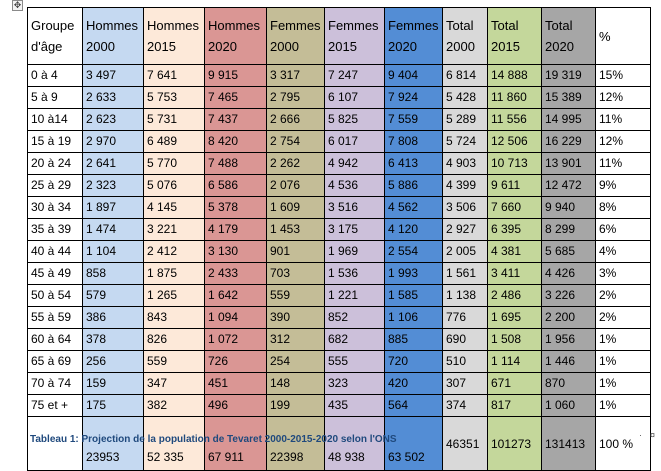  What do you see at coordinates (514, 163) in the screenshot?
I see `table-row-cell: 10 713` at bounding box center [514, 163].